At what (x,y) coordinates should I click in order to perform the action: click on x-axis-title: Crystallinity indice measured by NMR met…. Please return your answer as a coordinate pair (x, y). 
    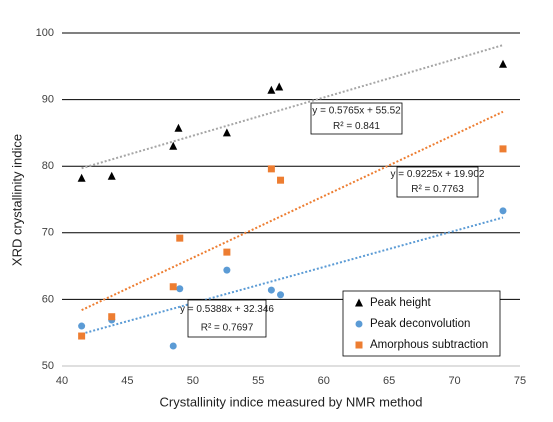
    Looking at the image, I should click on (291, 401).